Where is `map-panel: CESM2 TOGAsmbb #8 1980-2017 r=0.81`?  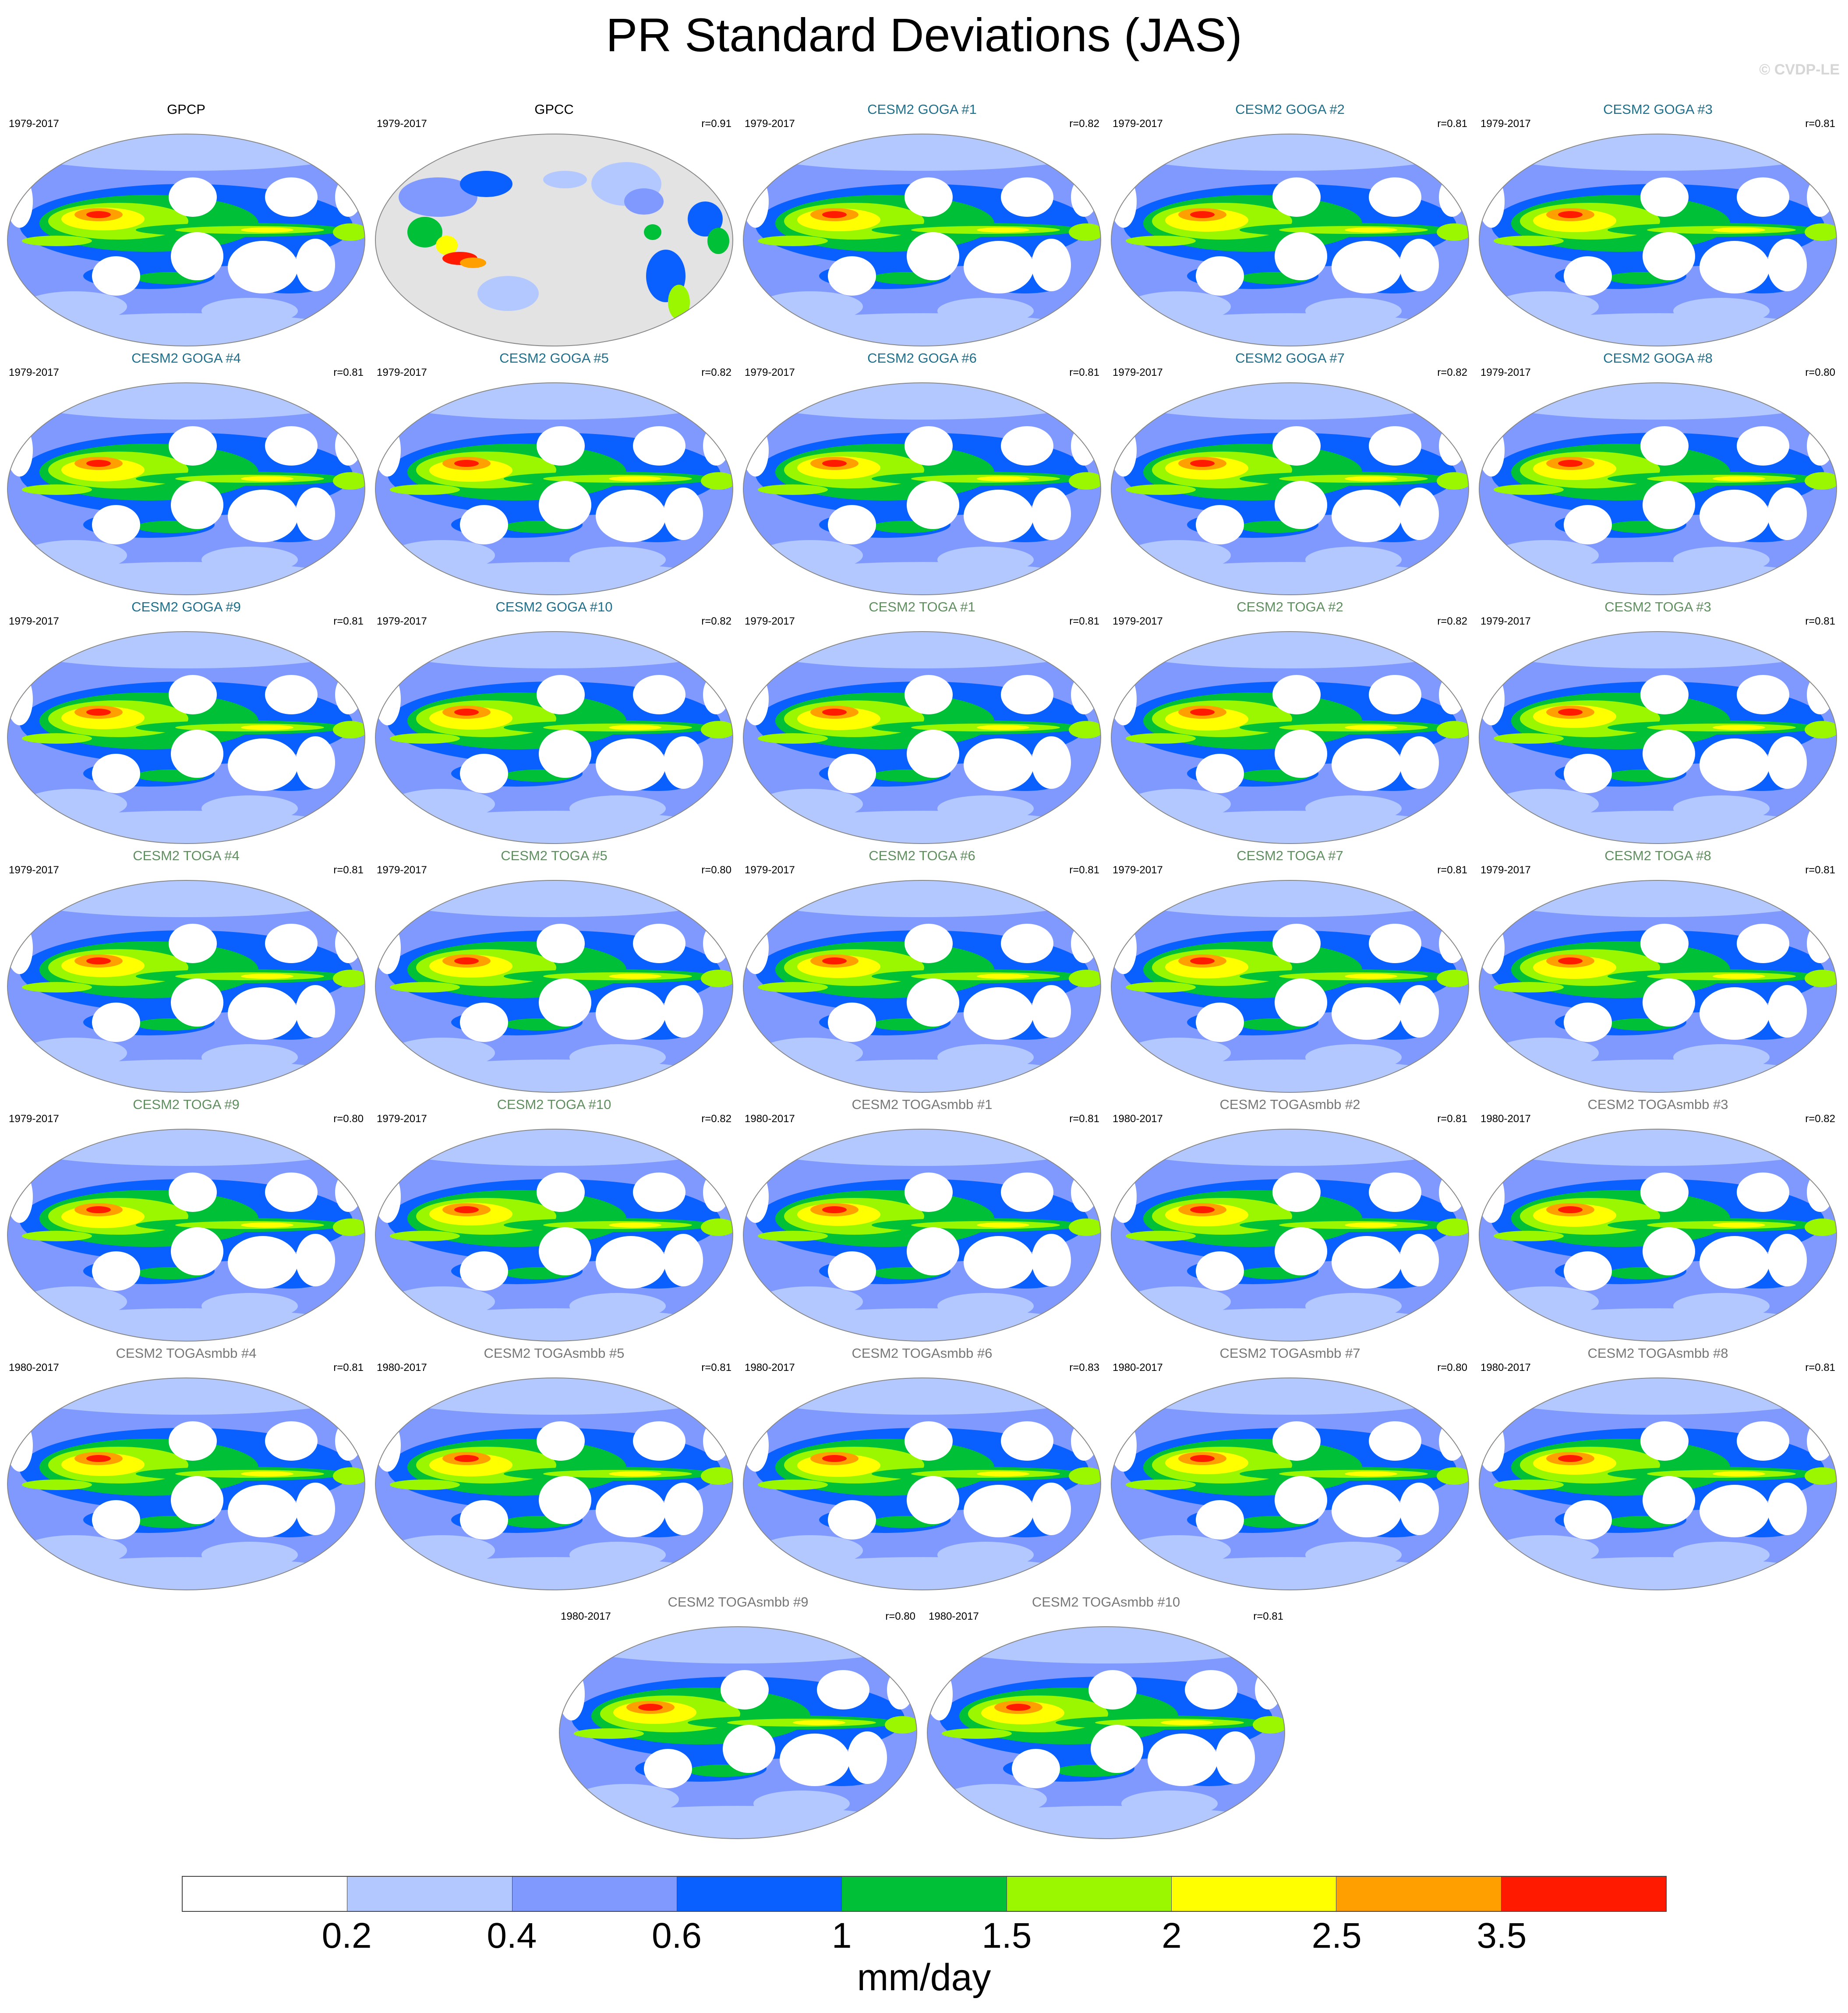 map-panel: CESM2 TOGAsmbb #8 1980-2017 r=0.81 is located at coordinates (1658, 1467).